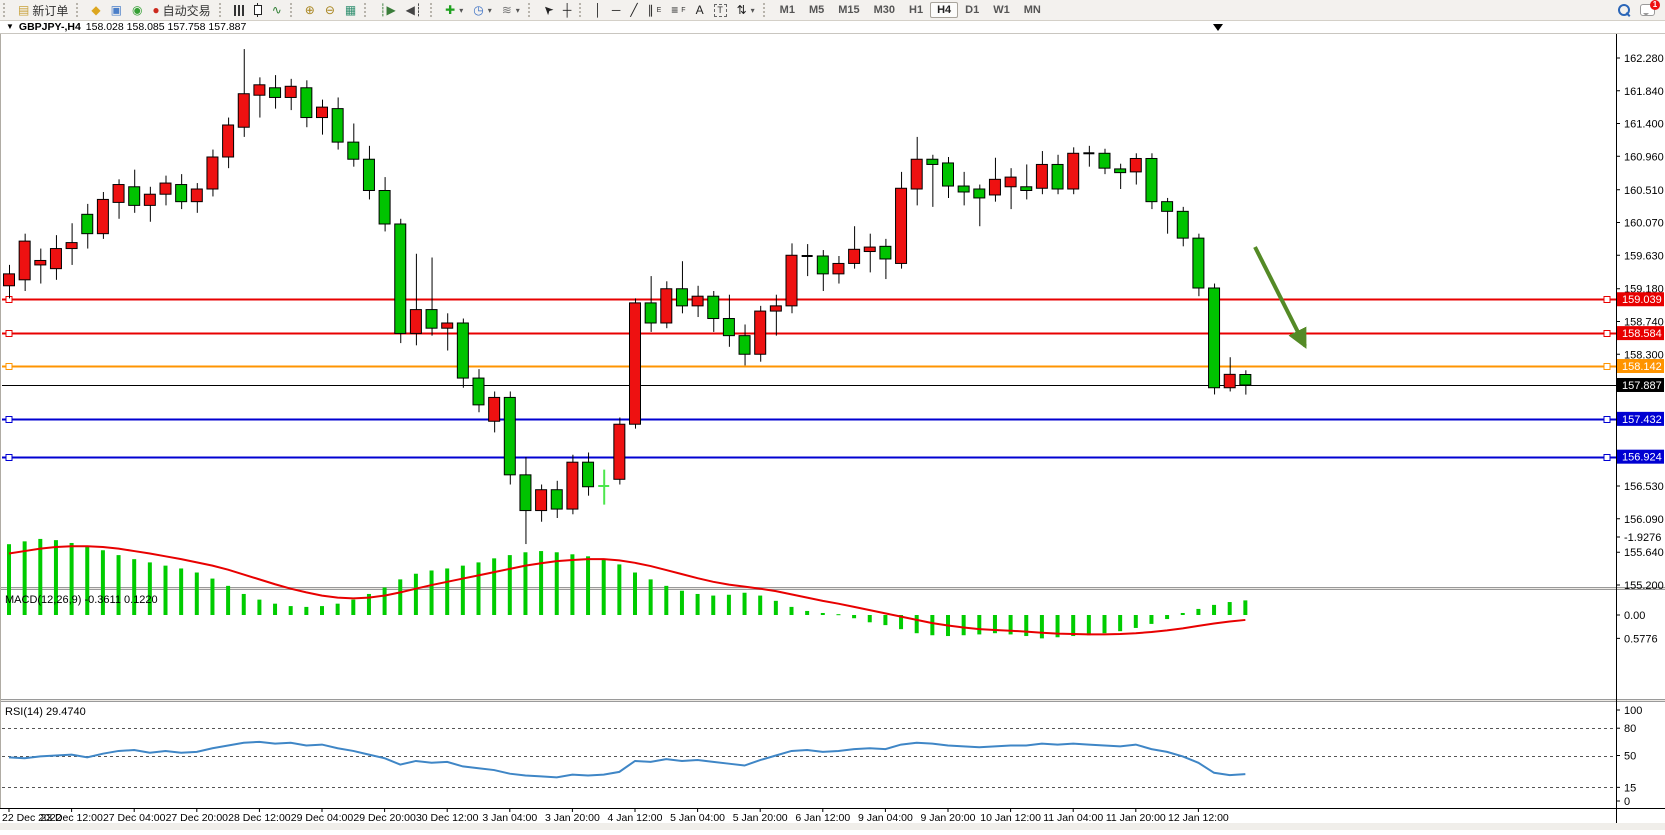  I want to click on toolbar-grip, so click(293, 10).